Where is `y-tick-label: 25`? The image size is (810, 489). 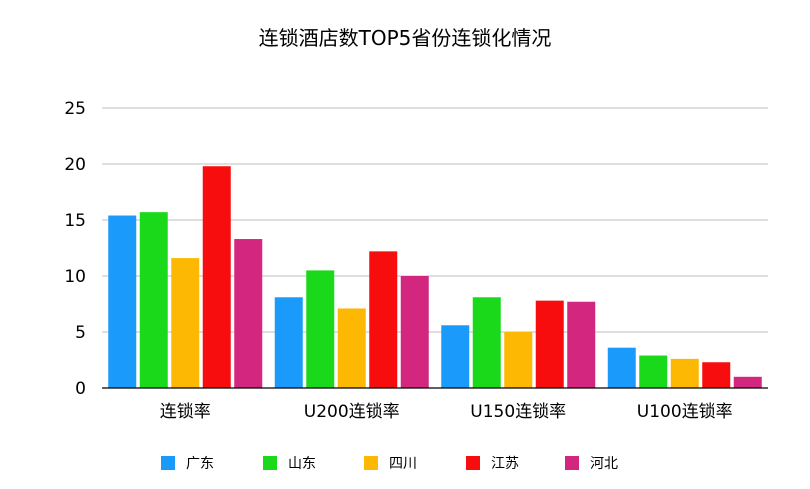
y-tick-label: 25 is located at coordinates (75, 109).